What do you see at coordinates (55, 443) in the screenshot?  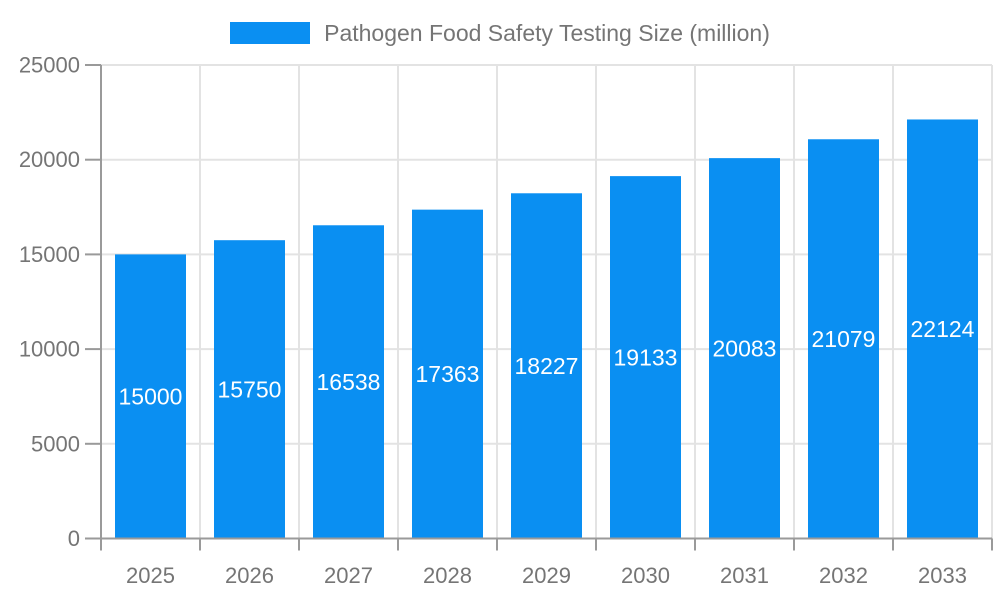 I see `y-tick-label: 5000` at bounding box center [55, 443].